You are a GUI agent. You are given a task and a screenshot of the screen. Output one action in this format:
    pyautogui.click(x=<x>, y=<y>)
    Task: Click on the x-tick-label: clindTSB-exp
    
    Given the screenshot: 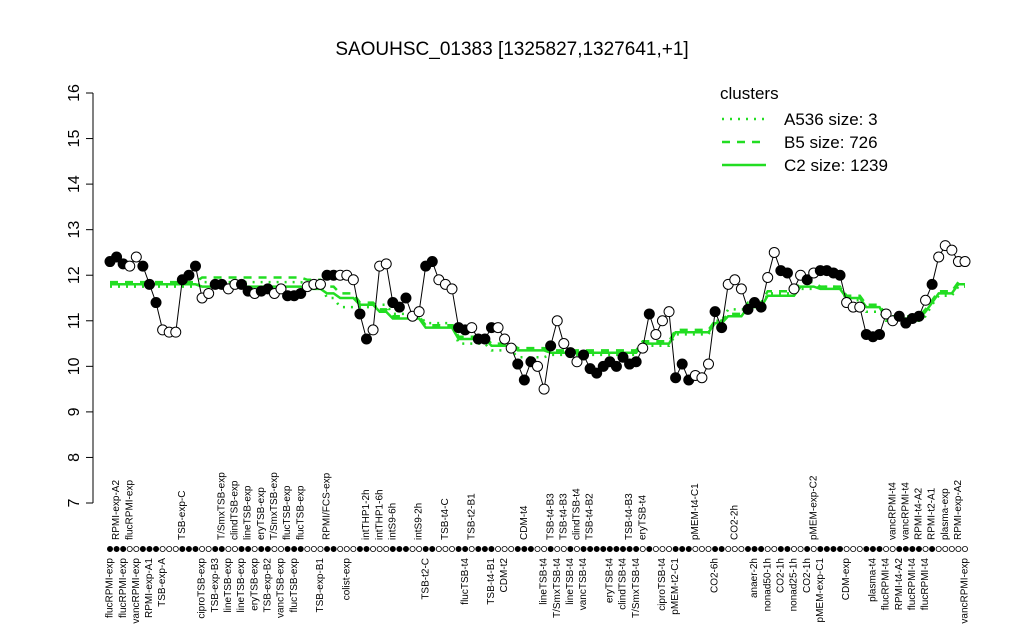 What is the action you would take?
    pyautogui.click(x=235, y=510)
    